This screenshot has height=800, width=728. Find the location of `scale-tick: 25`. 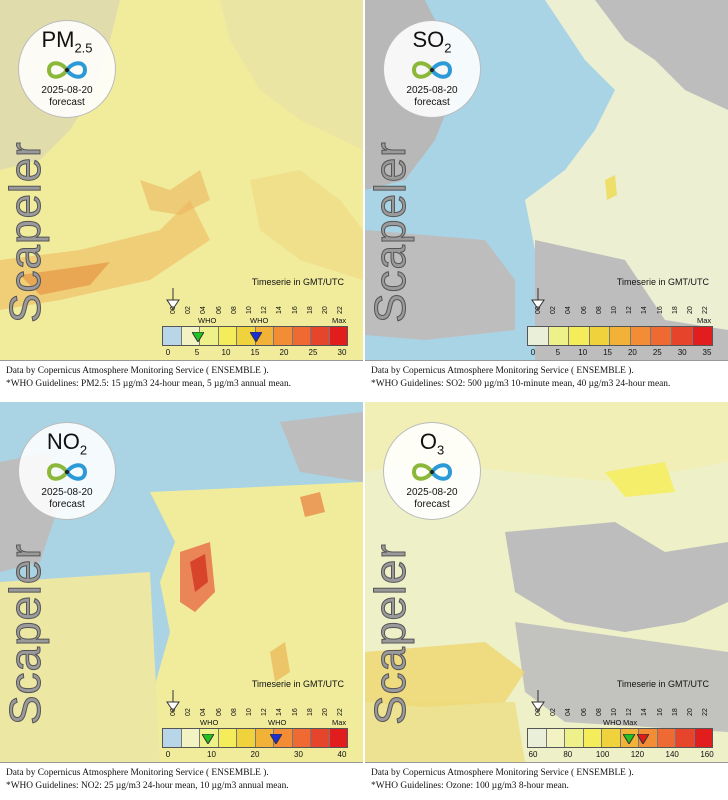

scale-tick: 25 is located at coordinates (313, 352).